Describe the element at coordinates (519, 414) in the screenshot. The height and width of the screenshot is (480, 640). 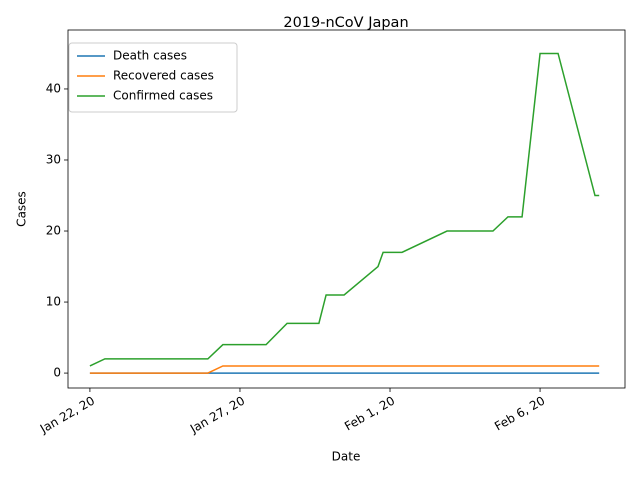
I see `x-tick-label: Feb 6, 20` at that location.